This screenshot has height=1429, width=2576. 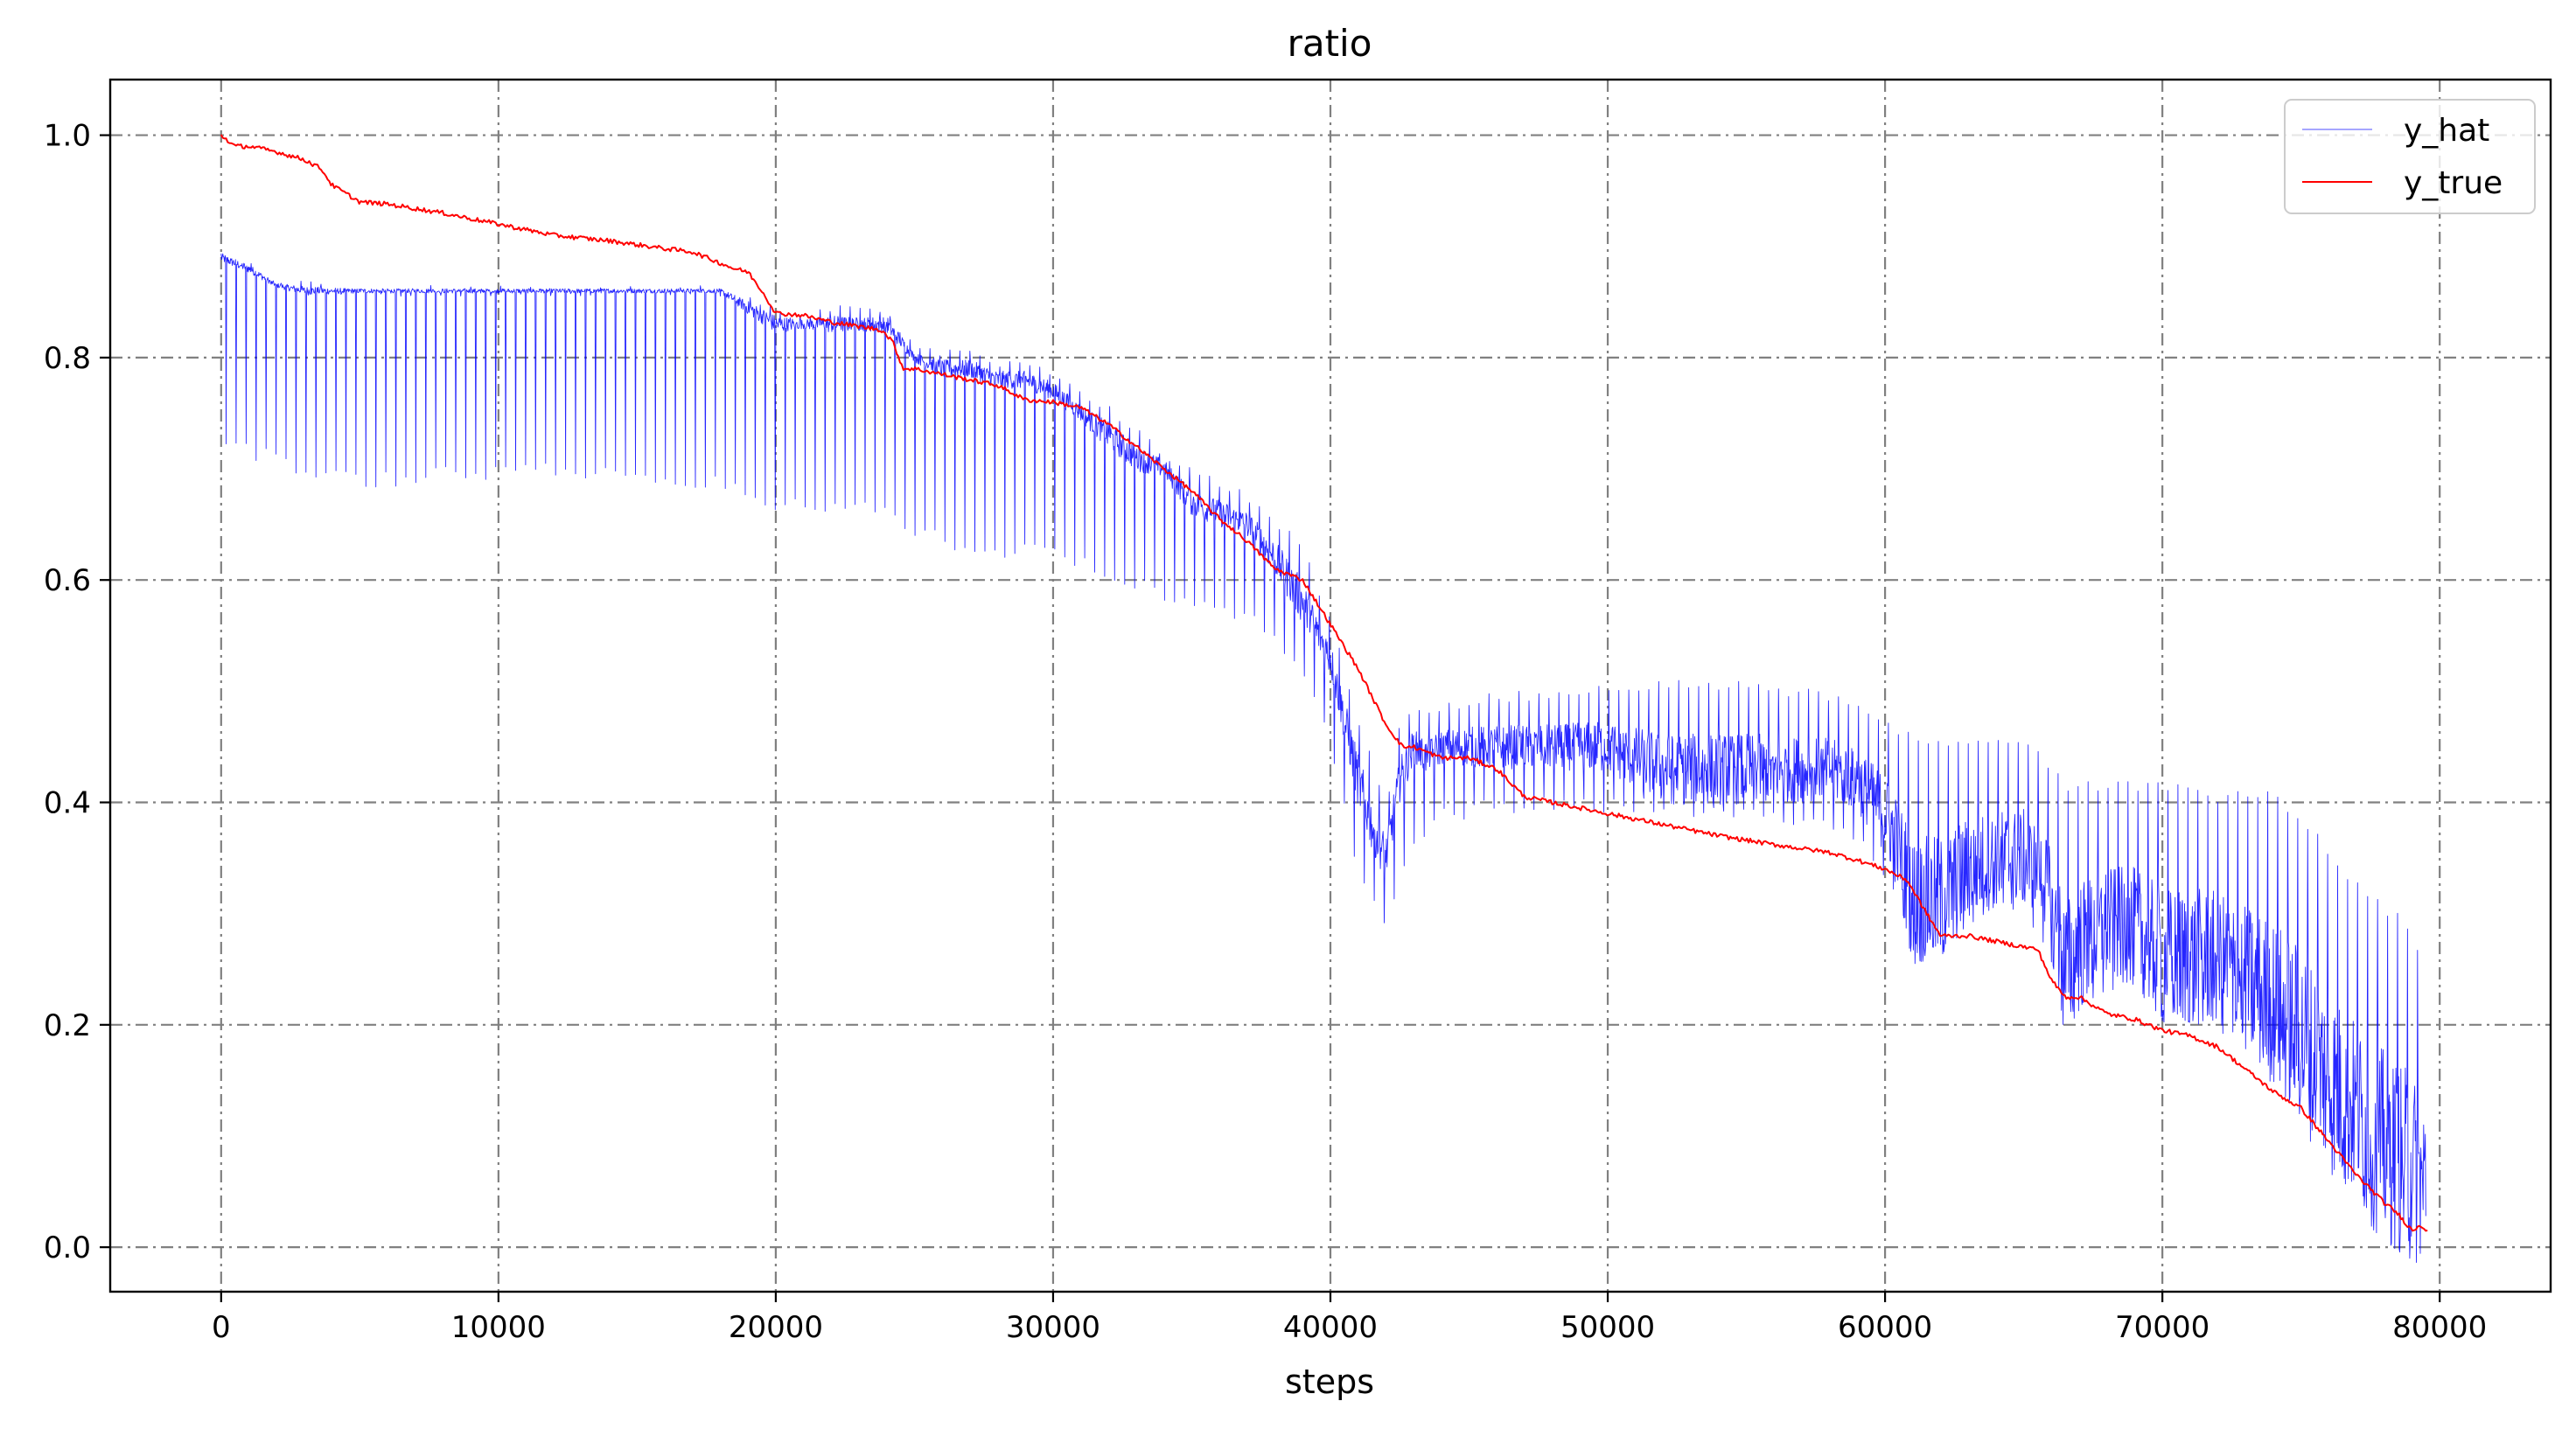 I want to click on y-tick-label: 0.2, so click(x=67, y=1025).